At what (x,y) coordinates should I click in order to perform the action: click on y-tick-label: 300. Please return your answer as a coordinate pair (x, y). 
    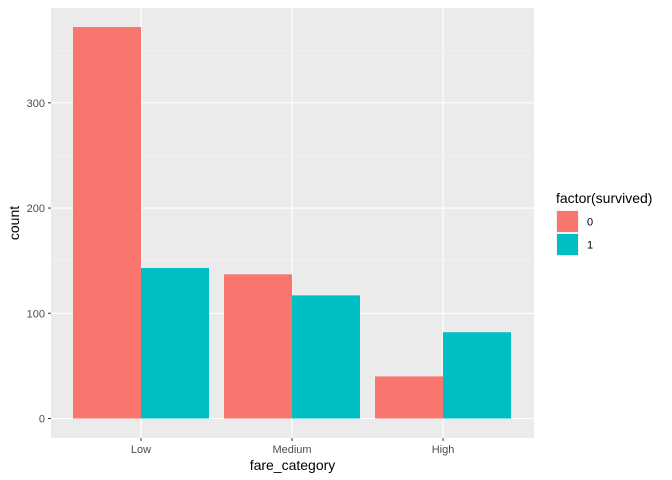
    Looking at the image, I should click on (36, 104).